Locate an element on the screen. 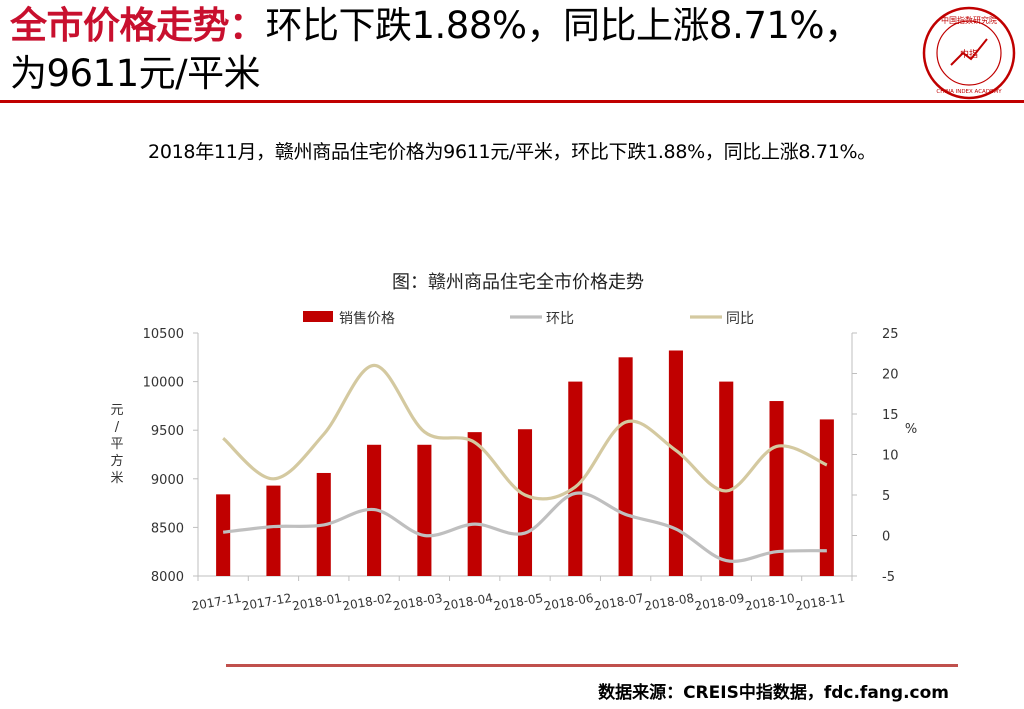  x-tick-label: 2018-07 is located at coordinates (619, 602).